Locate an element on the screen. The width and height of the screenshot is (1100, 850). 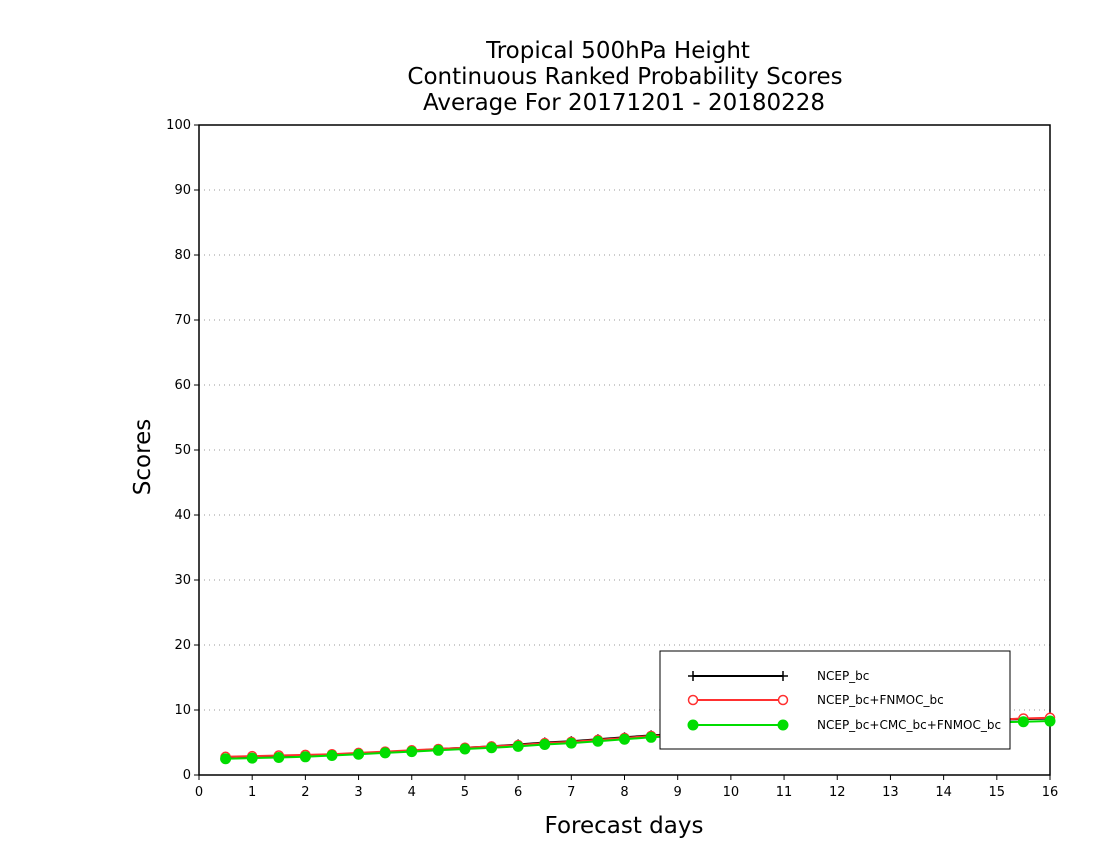
x-tick-label: 16 is located at coordinates (1050, 792).